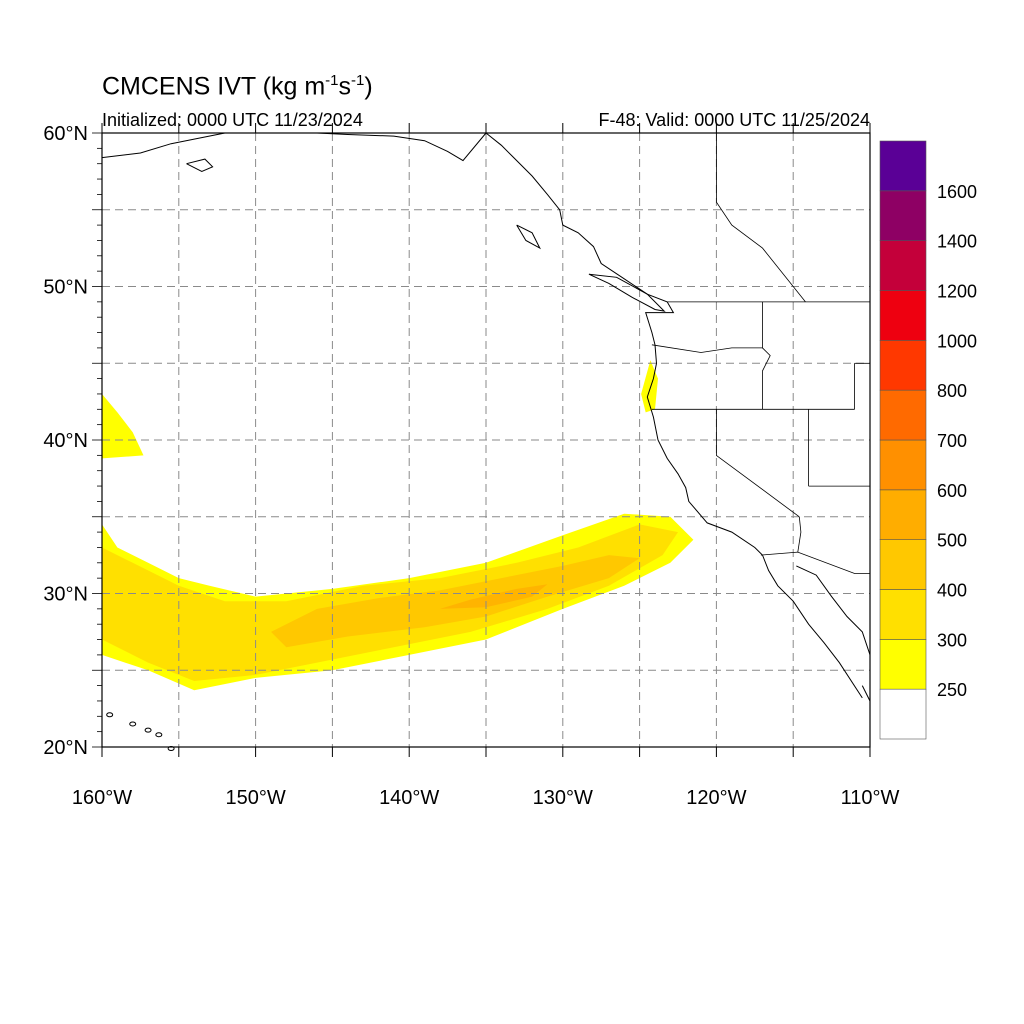 The height and width of the screenshot is (1024, 1024). Describe the element at coordinates (952, 690) in the screenshot. I see `colorbar-label: 250` at that location.